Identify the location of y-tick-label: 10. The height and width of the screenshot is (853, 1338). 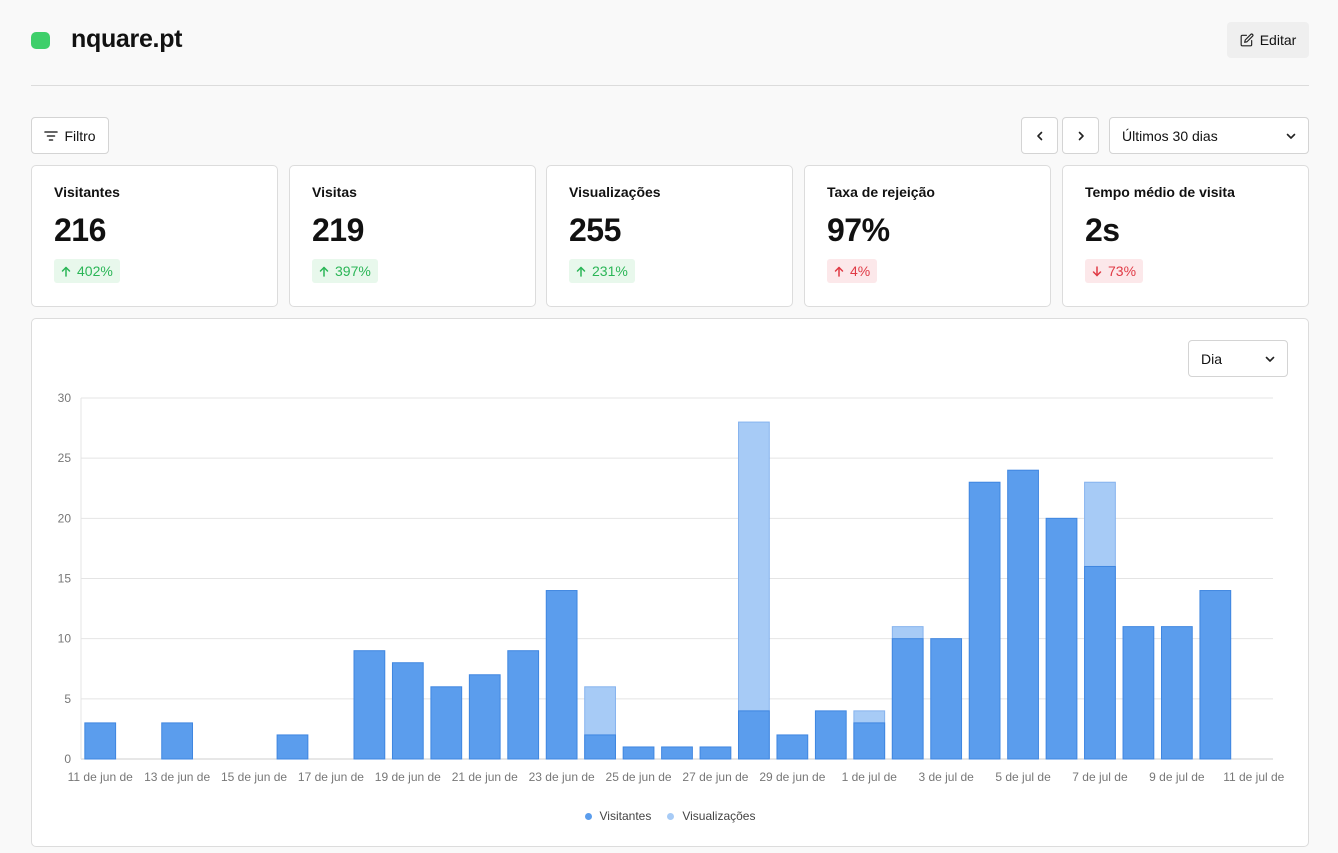
(65, 639).